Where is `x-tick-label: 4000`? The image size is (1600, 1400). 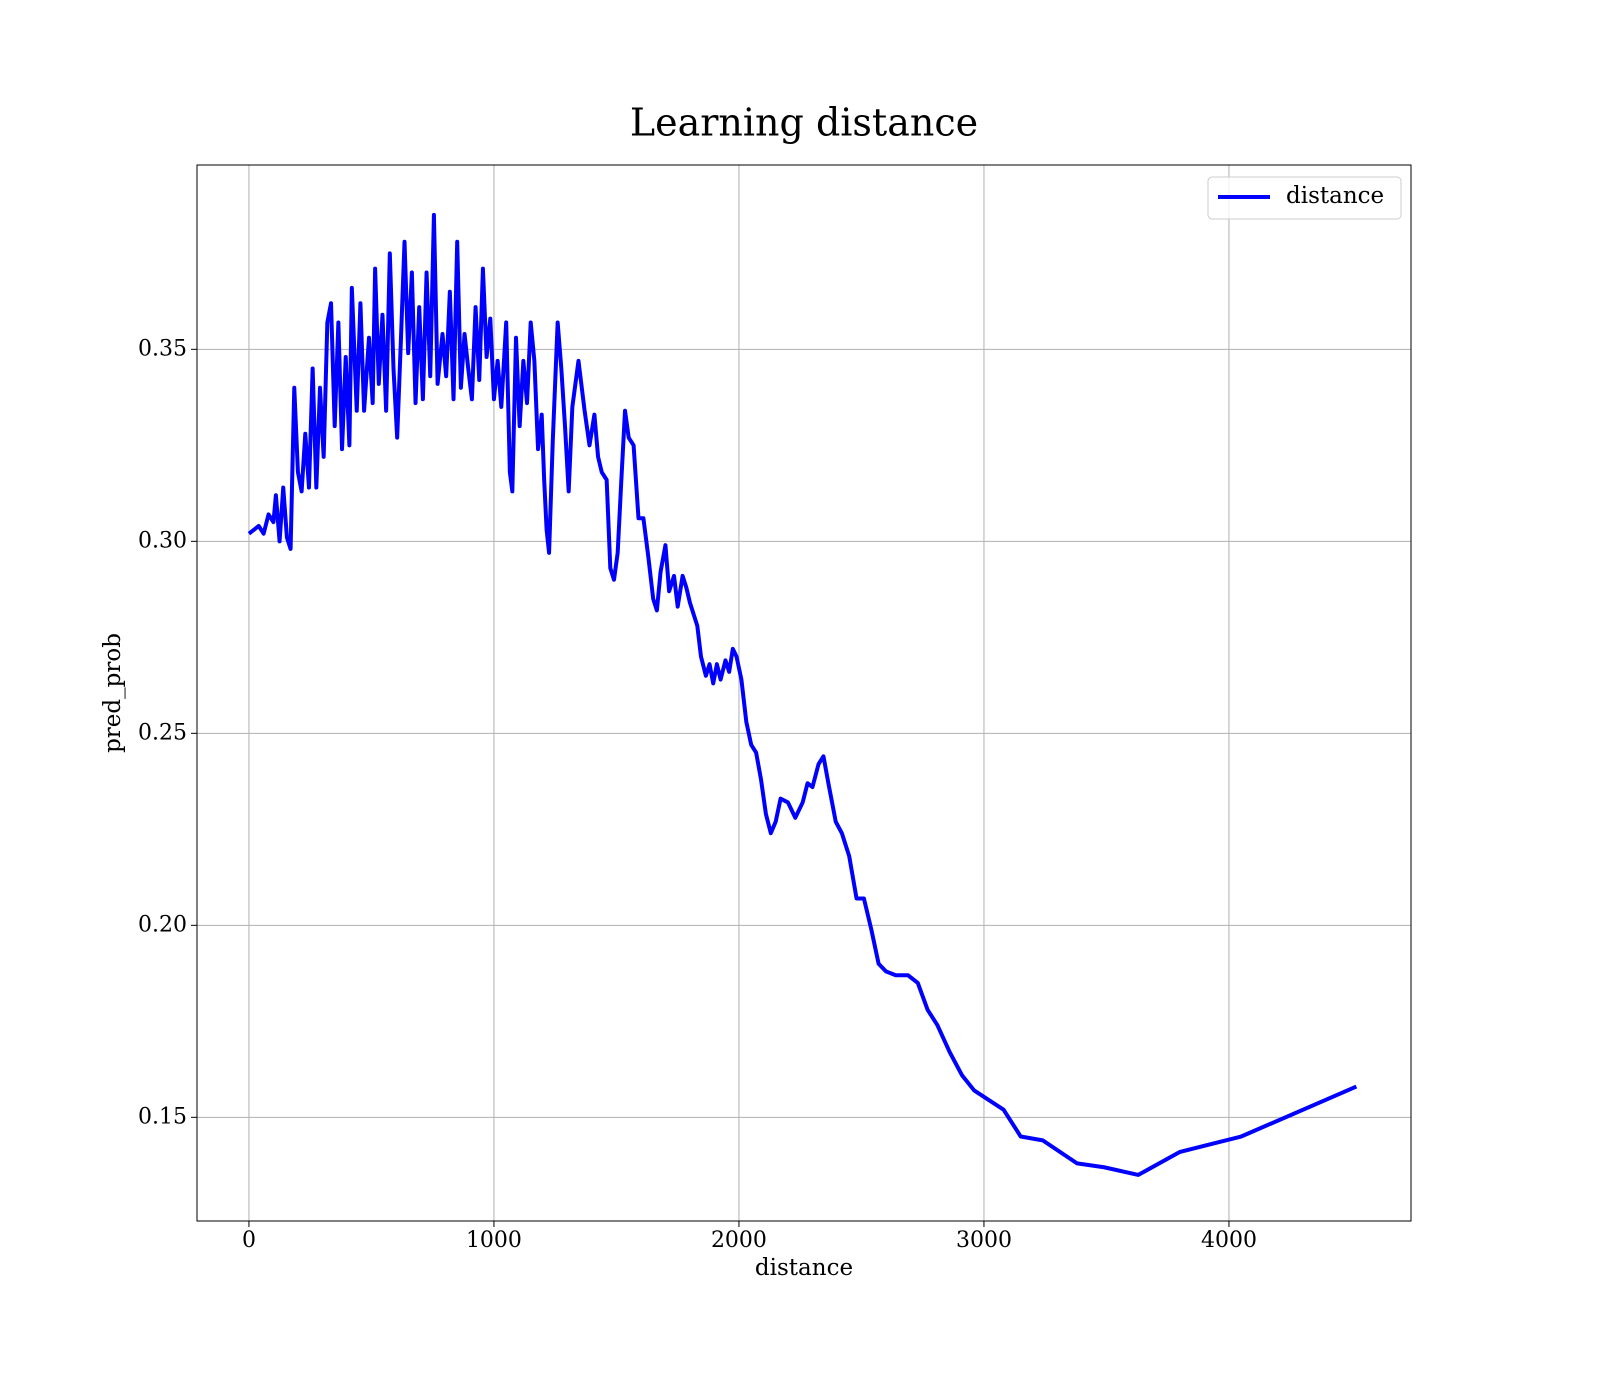 x-tick-label: 4000 is located at coordinates (1229, 1240).